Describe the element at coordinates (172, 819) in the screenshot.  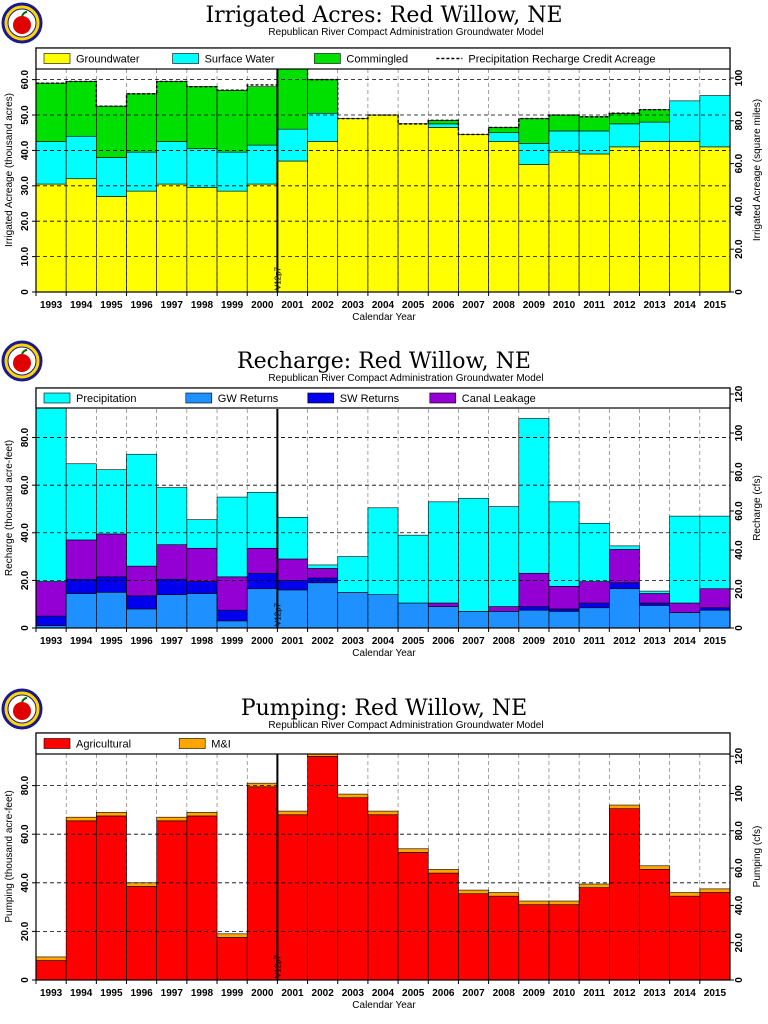
I see `bar-mandi-1997` at that location.